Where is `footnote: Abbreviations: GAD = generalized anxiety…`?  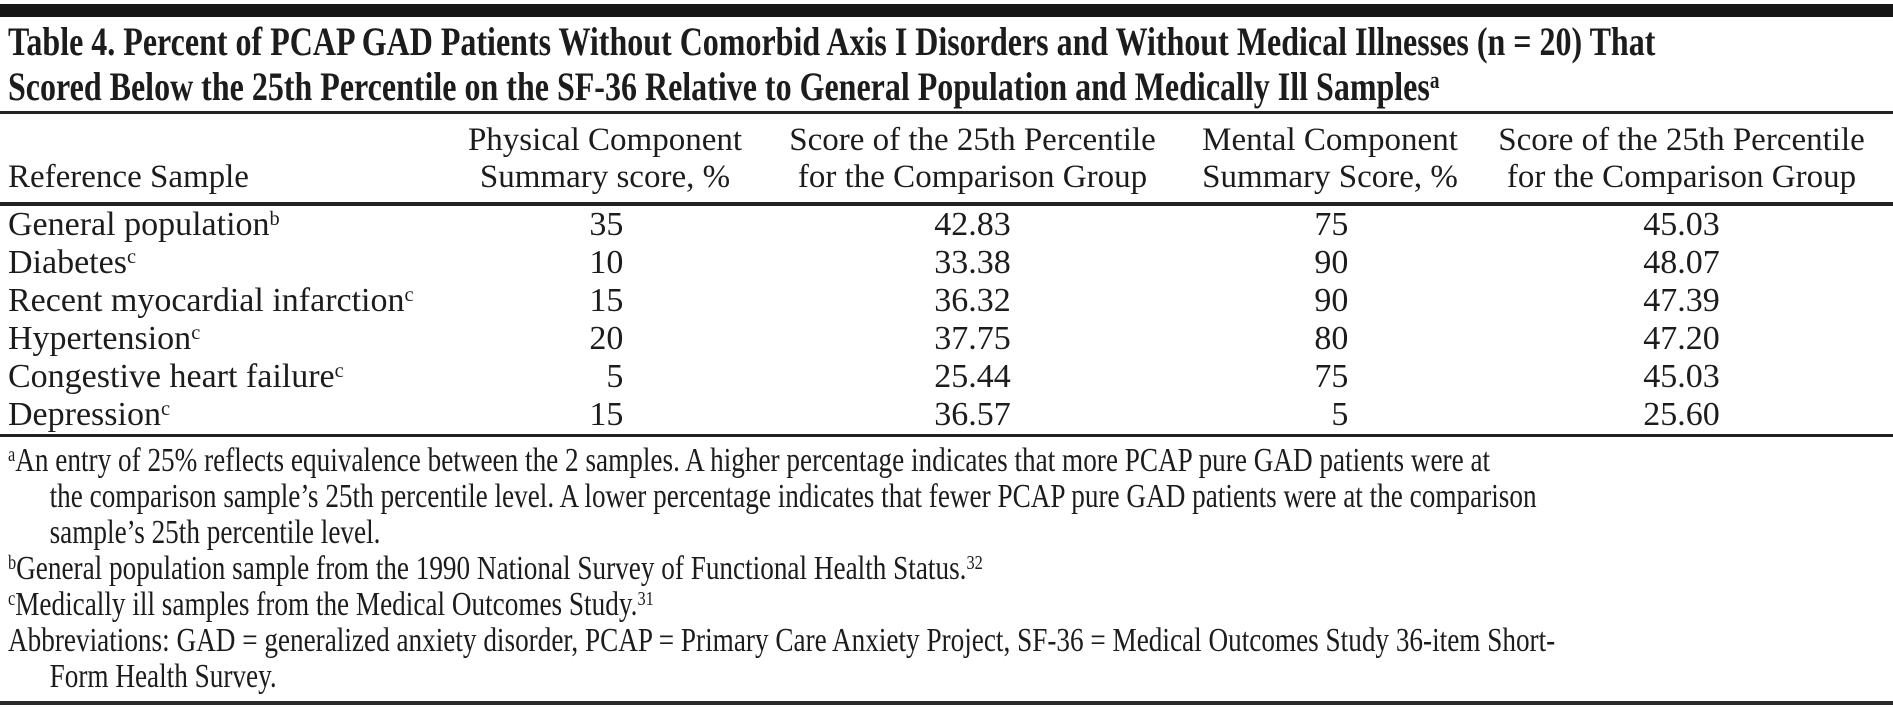
footnote: Abbreviations: GAD = generalized anxiety… is located at coordinates (944, 659).